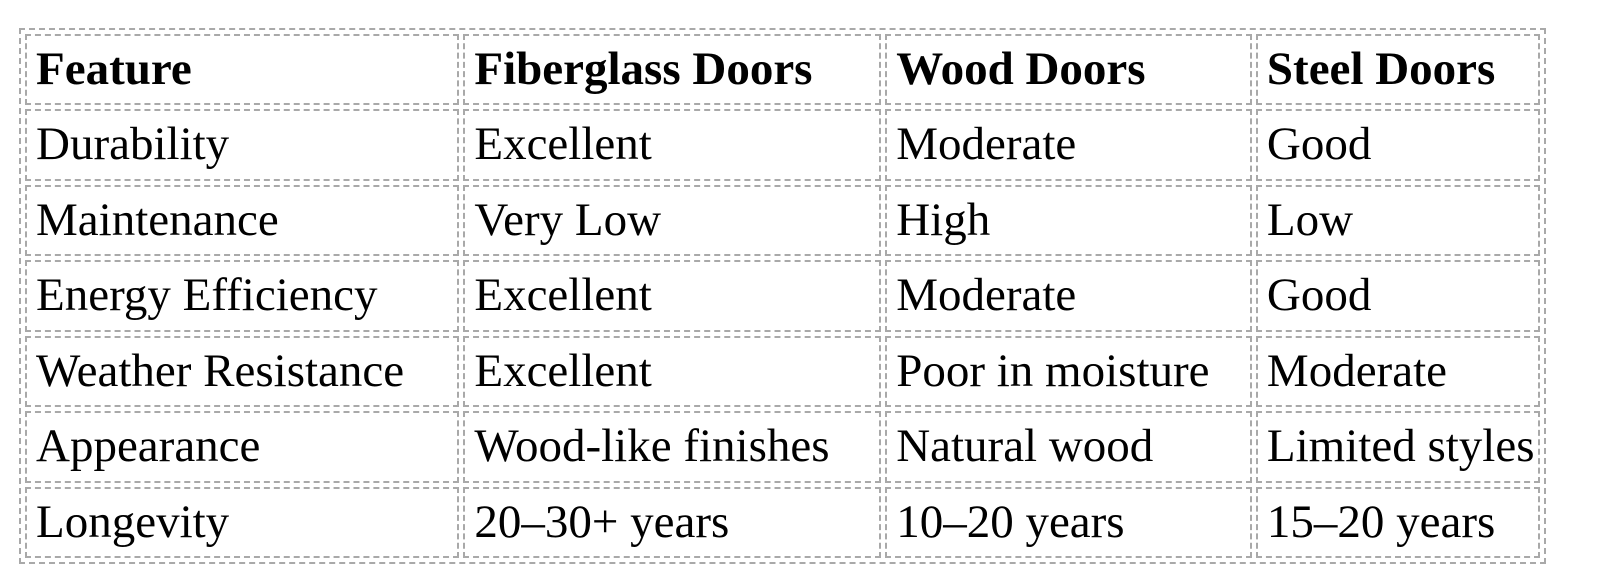 The width and height of the screenshot is (1600, 581). Describe the element at coordinates (242, 145) in the screenshot. I see `feature-cell: Durability` at that location.